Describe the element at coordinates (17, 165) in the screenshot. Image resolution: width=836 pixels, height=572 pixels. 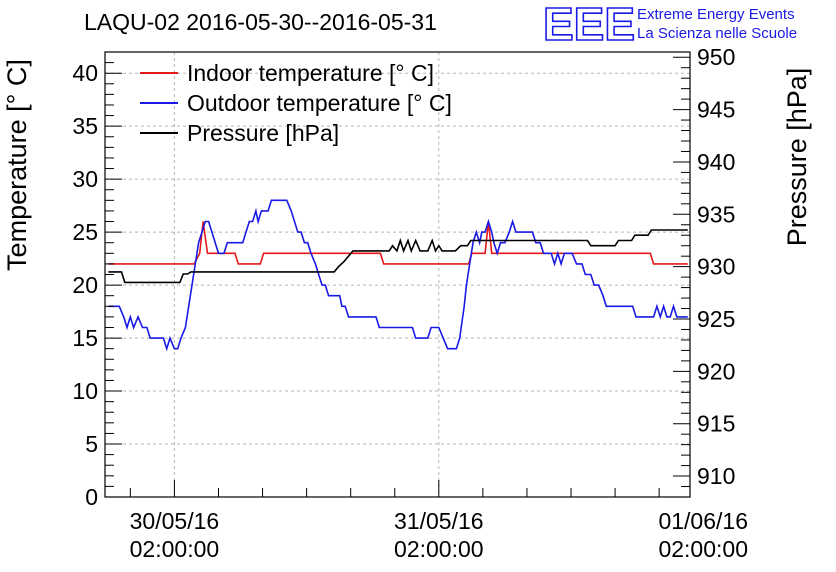
I see `y-axis-title: Temperature [° C]` at that location.